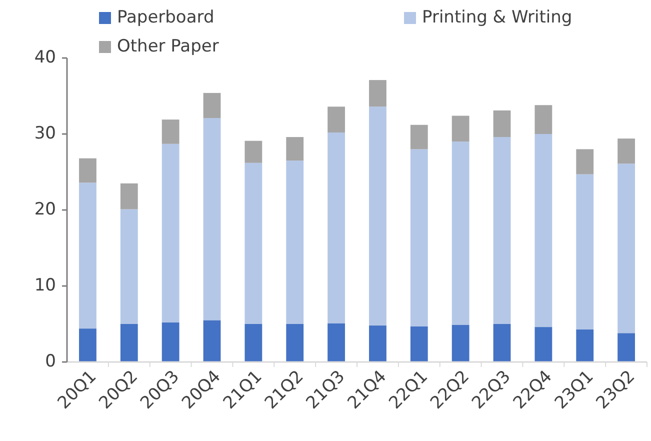  What do you see at coordinates (45, 134) in the screenshot?
I see `y-tick-label: 30` at bounding box center [45, 134].